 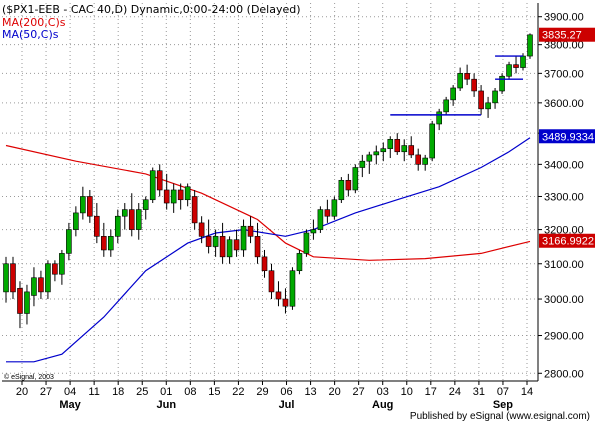 I want to click on x-tick-label: 15, so click(x=214, y=392).